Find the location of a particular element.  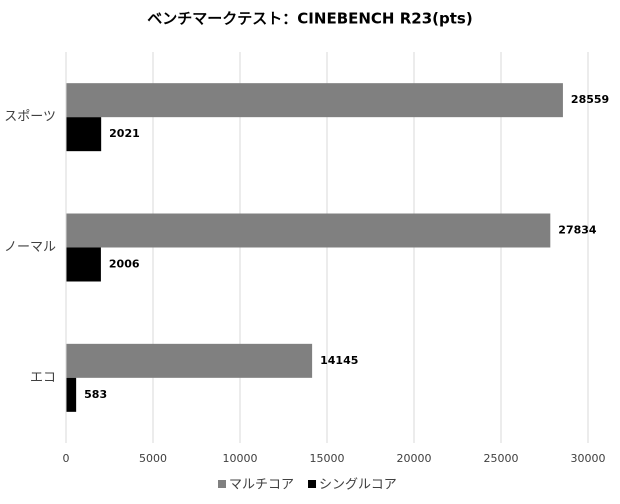

y-tick-label: ノーマル is located at coordinates (30, 247).